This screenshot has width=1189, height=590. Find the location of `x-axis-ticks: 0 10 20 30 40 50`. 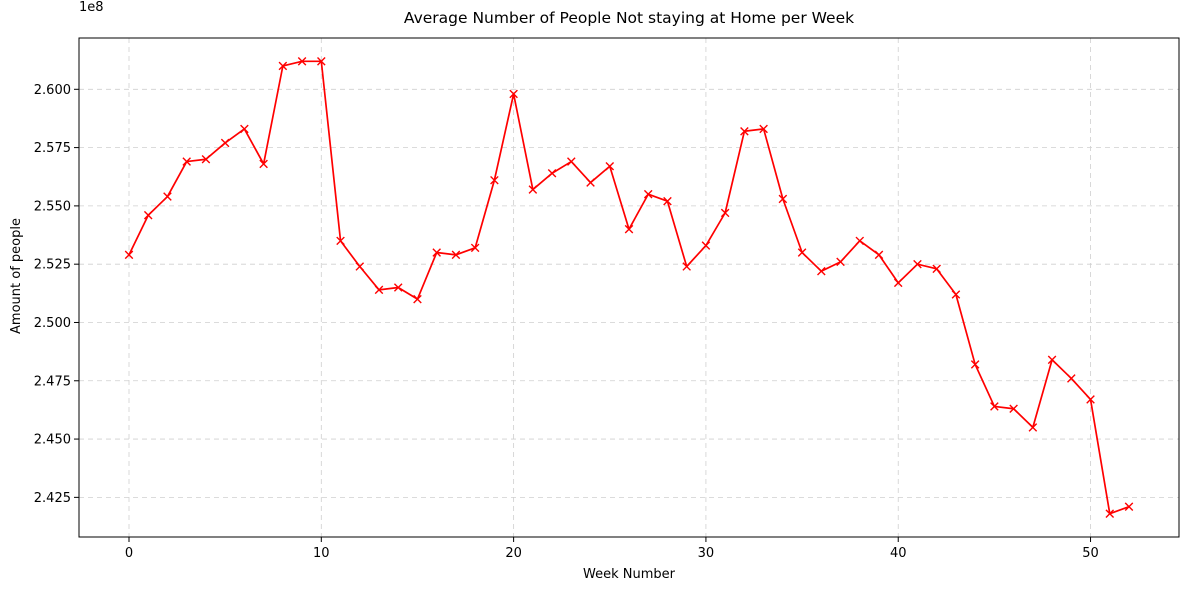

x-axis-ticks: 0 10 20 30 40 50 is located at coordinates (612, 549).